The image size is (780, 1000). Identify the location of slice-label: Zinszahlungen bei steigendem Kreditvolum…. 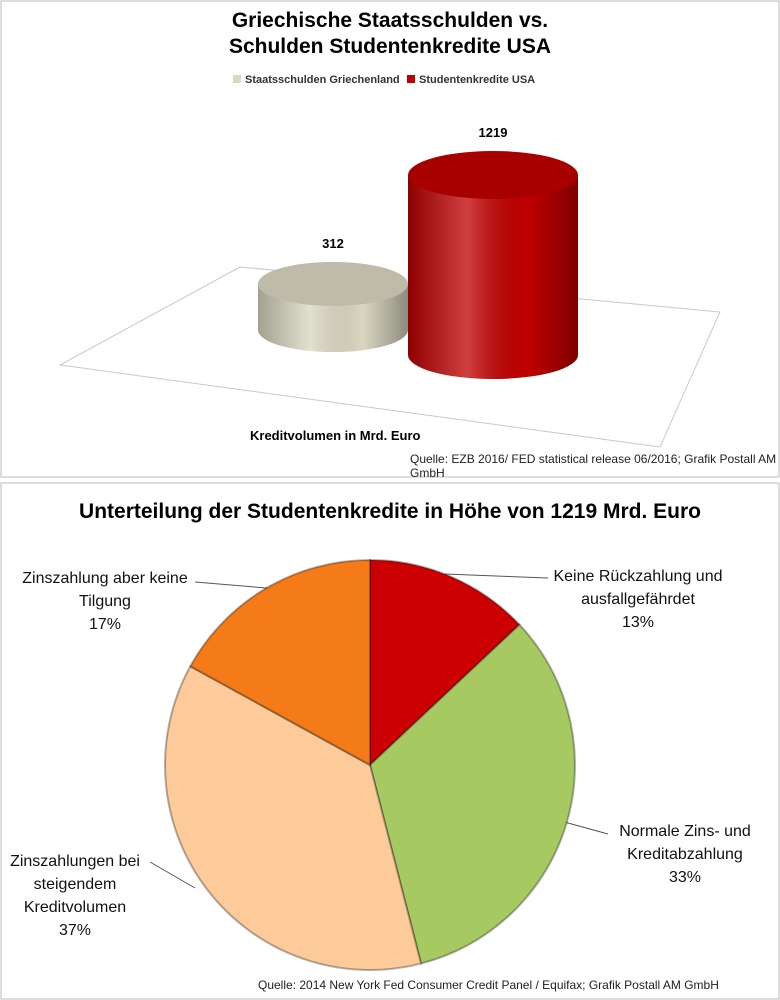
(75, 896).